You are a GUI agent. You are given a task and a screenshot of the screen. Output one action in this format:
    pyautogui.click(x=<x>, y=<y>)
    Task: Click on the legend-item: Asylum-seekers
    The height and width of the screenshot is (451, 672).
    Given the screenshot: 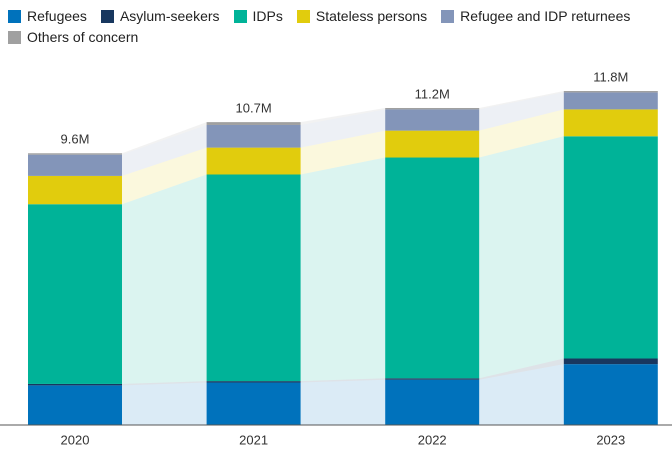 What is the action you would take?
    pyautogui.click(x=160, y=16)
    